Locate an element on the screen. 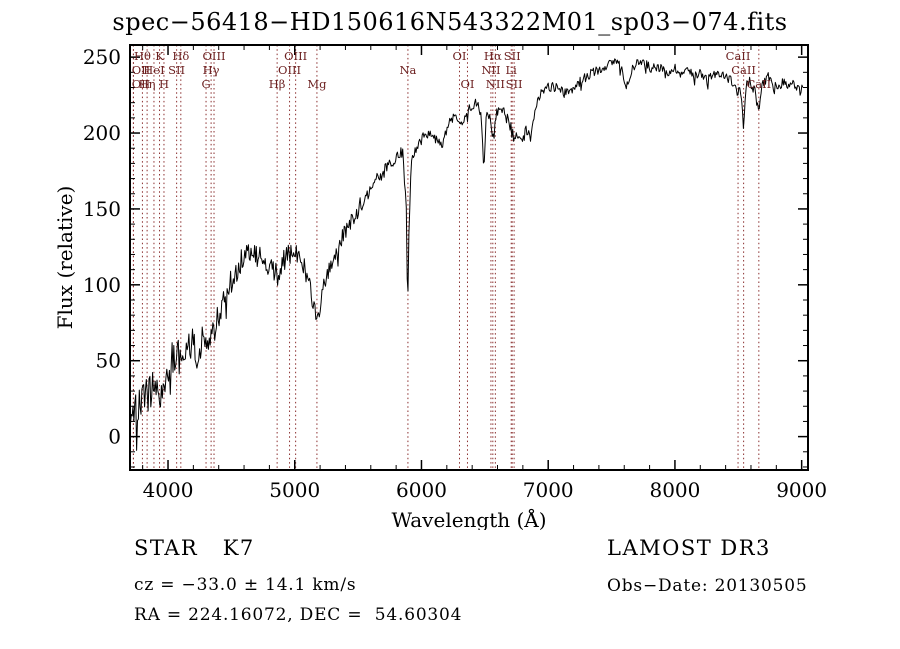 The image size is (900, 649). svg-text: Na is located at coordinates (407, 70).